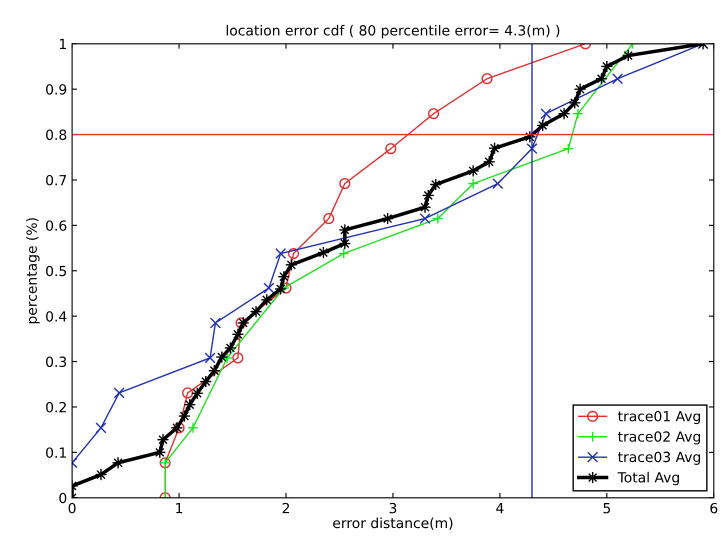 The image size is (721, 547). Describe the element at coordinates (62, 498) in the screenshot. I see `y-tick-label: 0` at that location.